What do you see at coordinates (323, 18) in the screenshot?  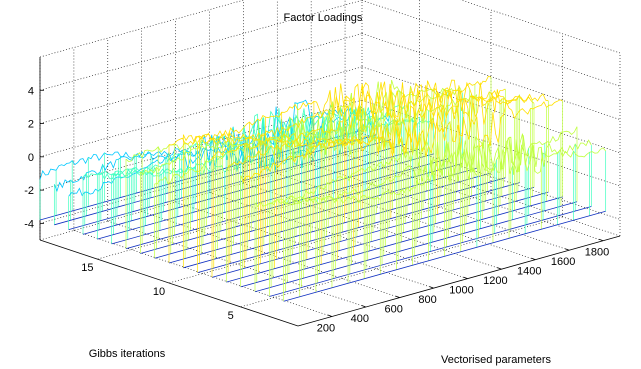 I see `chart-title: Factor Loadings` at bounding box center [323, 18].